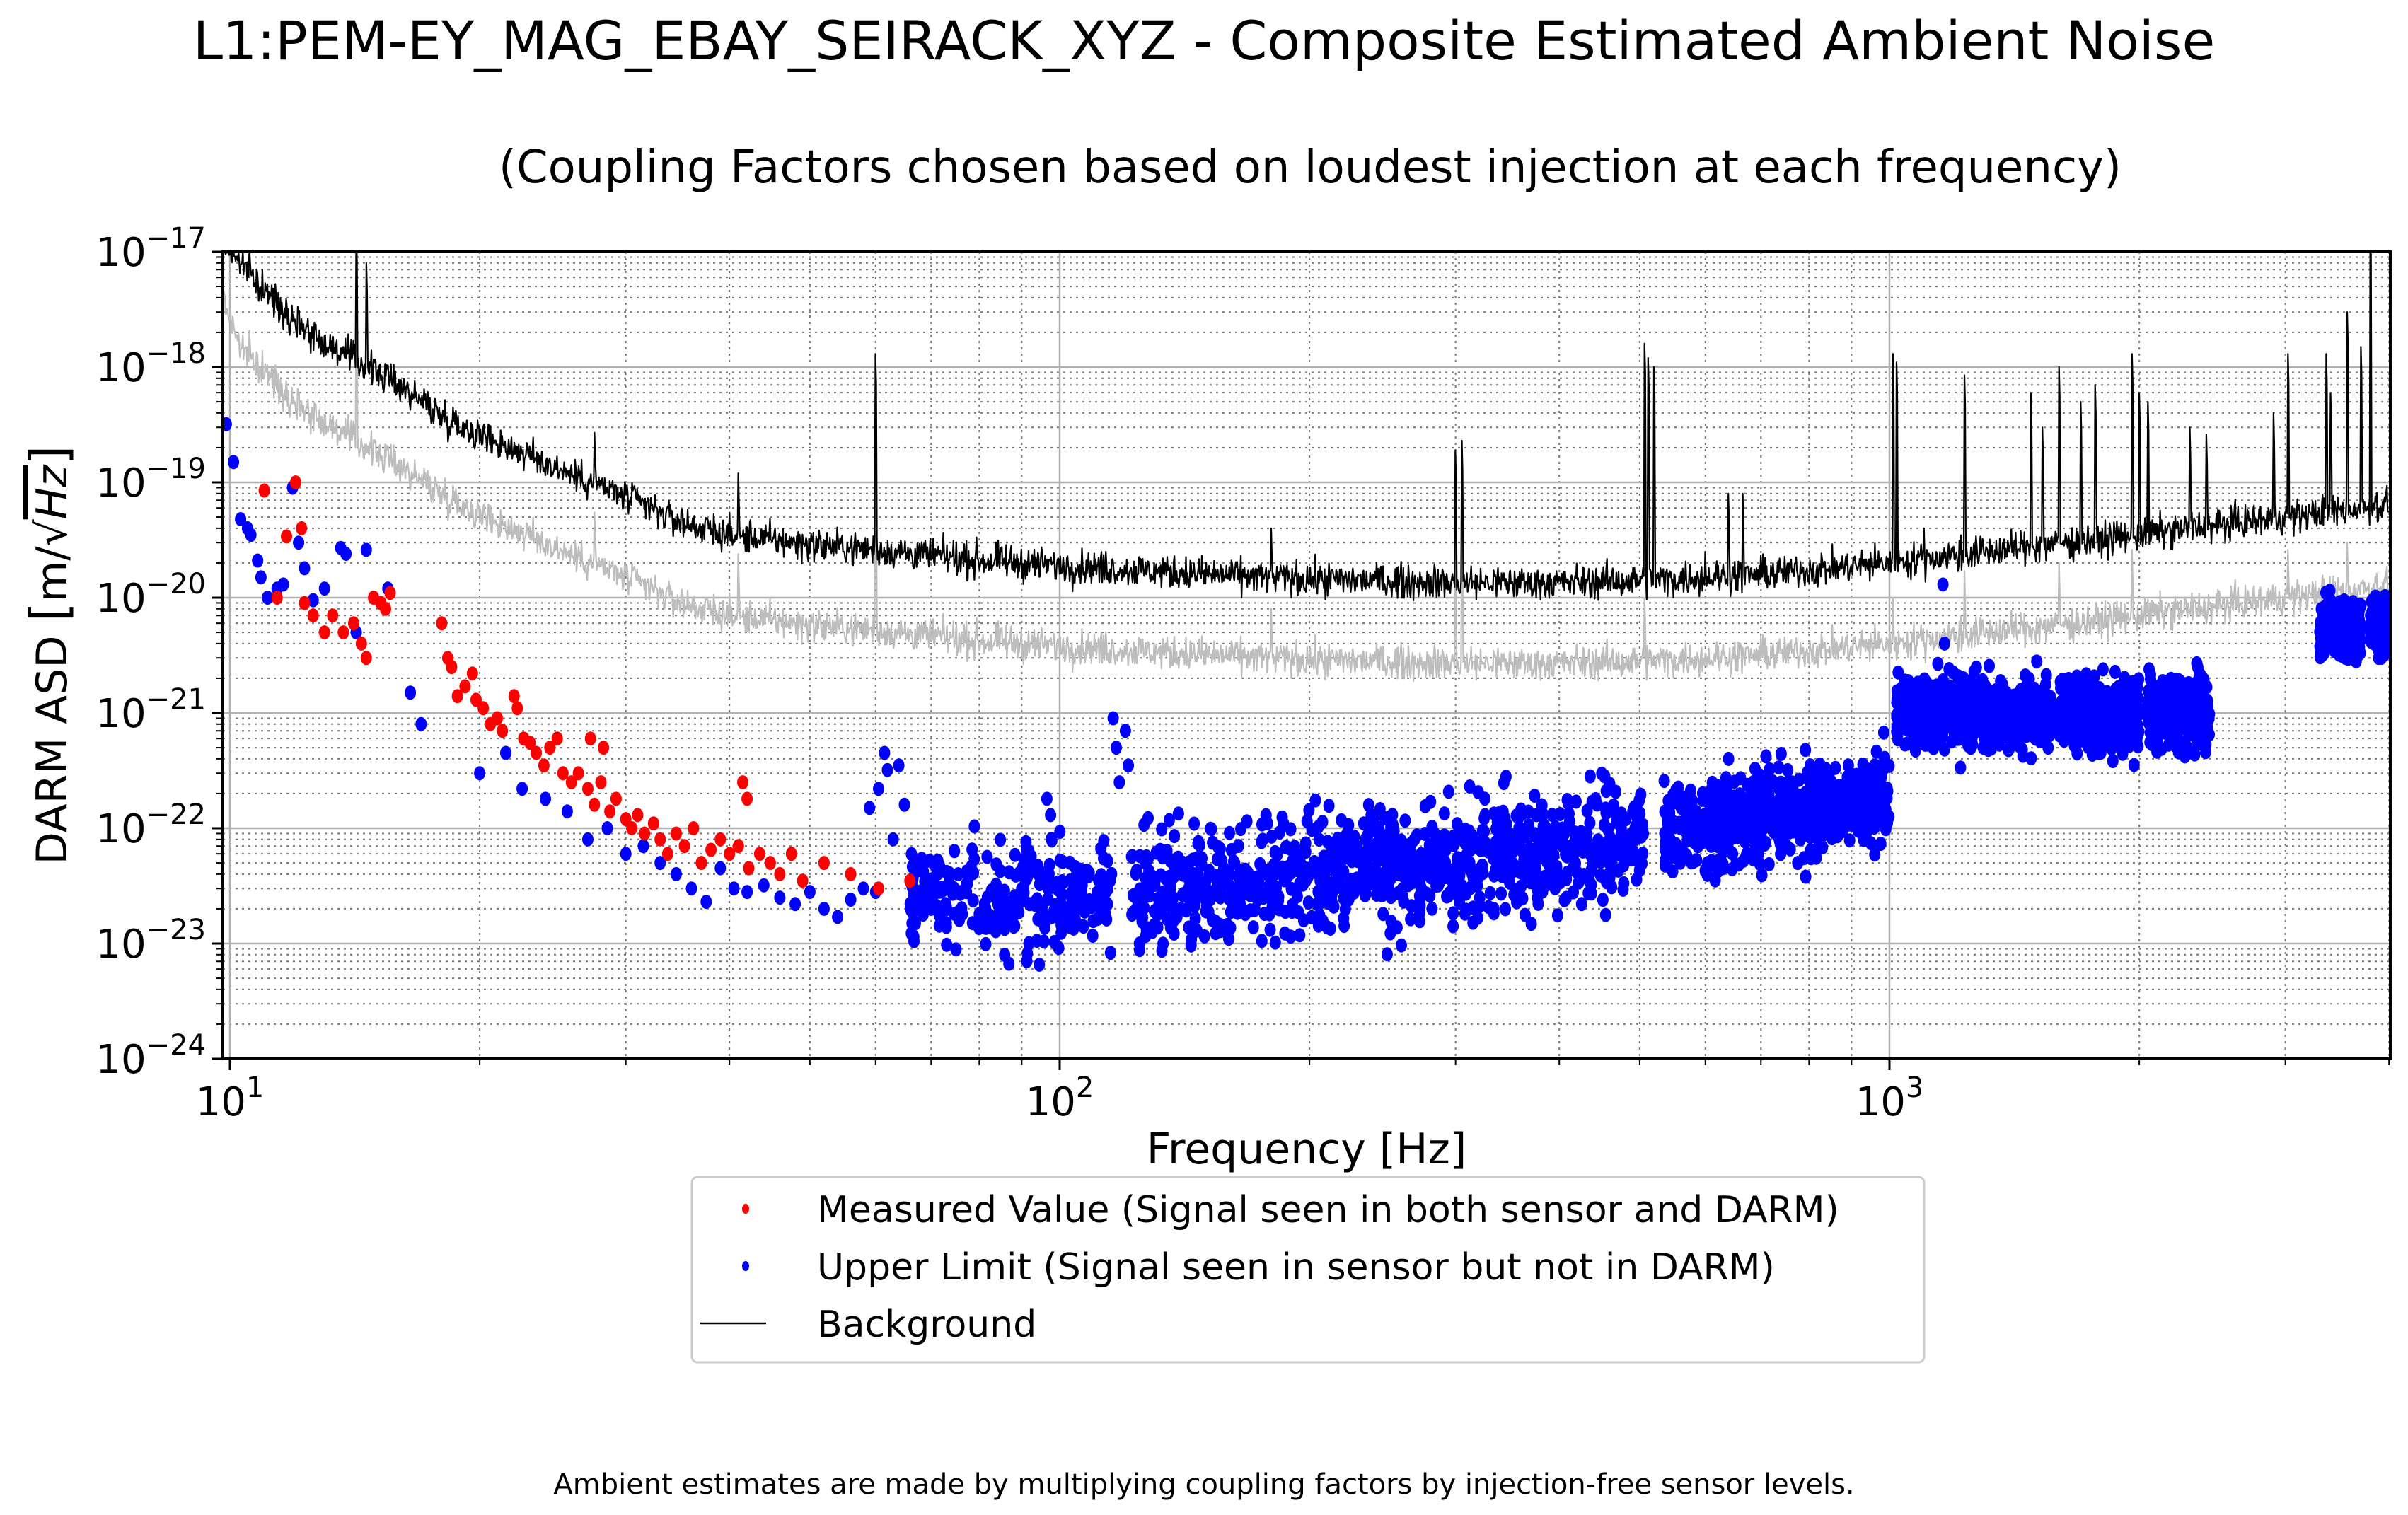 This screenshot has width=2408, height=1515. I want to click on y-axis-label: DARM ASD [m/√Hz], so click(49, 655).